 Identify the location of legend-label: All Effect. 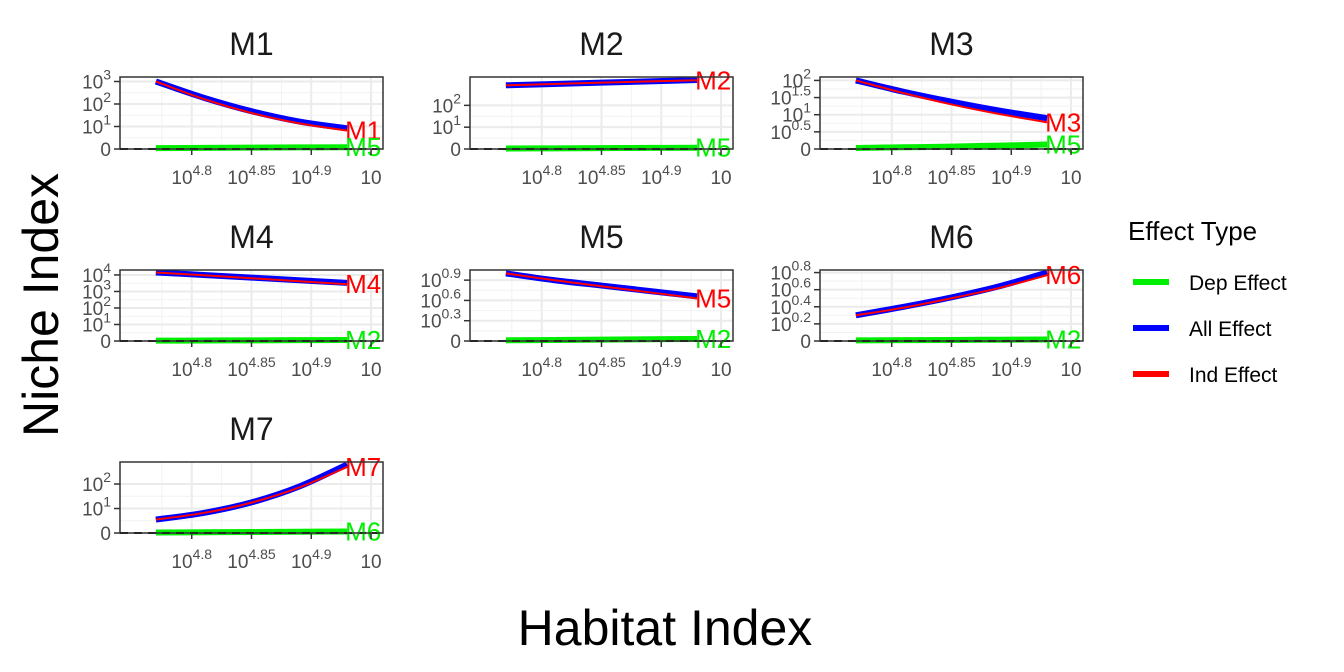
(1230, 329).